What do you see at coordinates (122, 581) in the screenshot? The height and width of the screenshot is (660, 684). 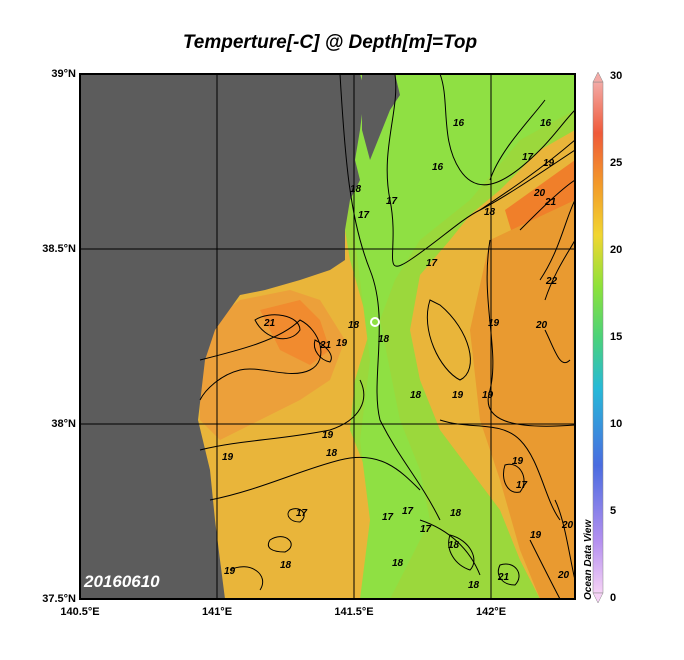 I see `date-label: 20160610` at bounding box center [122, 581].